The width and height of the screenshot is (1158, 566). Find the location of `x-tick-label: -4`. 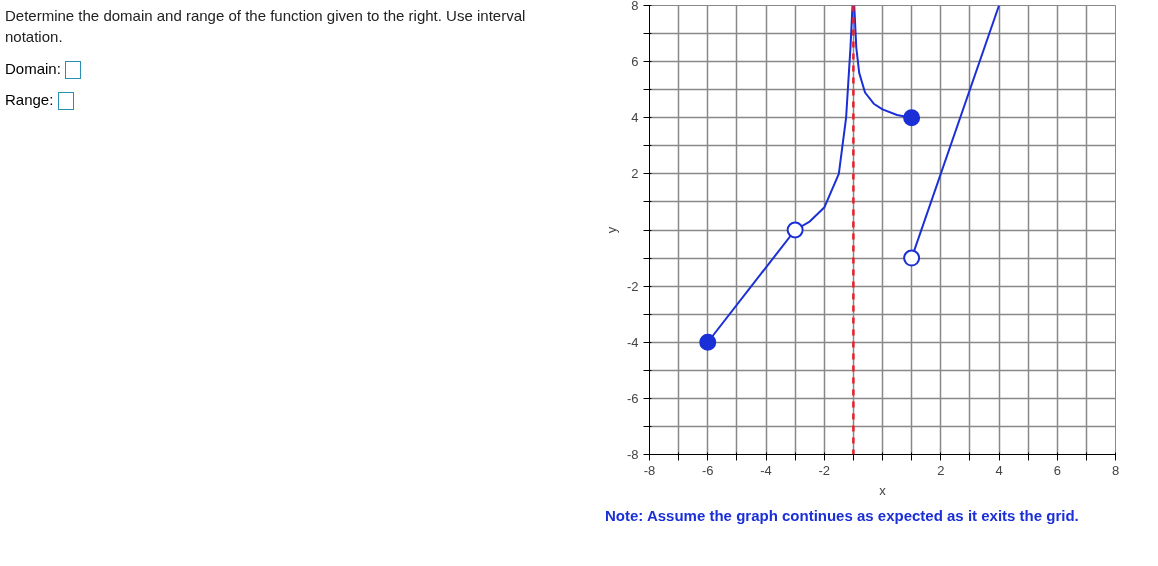

x-tick-label: -4 is located at coordinates (766, 470).